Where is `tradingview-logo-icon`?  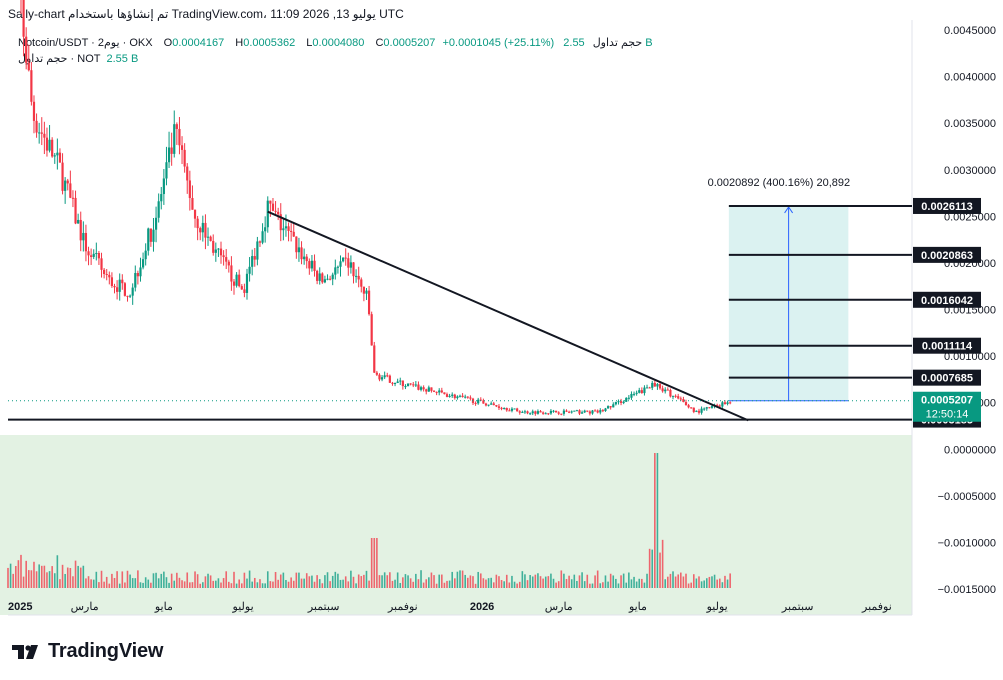
tradingview-logo-icon is located at coordinates (25, 651).